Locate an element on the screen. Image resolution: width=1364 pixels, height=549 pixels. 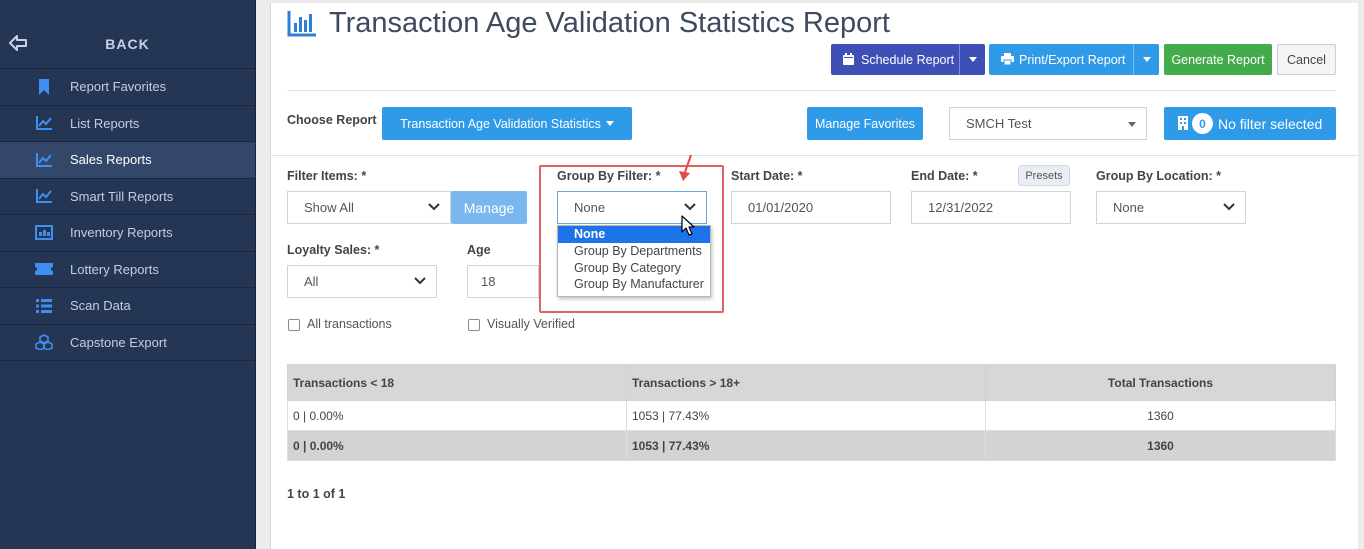
dropdown-option-none: None is located at coordinates (634, 234).